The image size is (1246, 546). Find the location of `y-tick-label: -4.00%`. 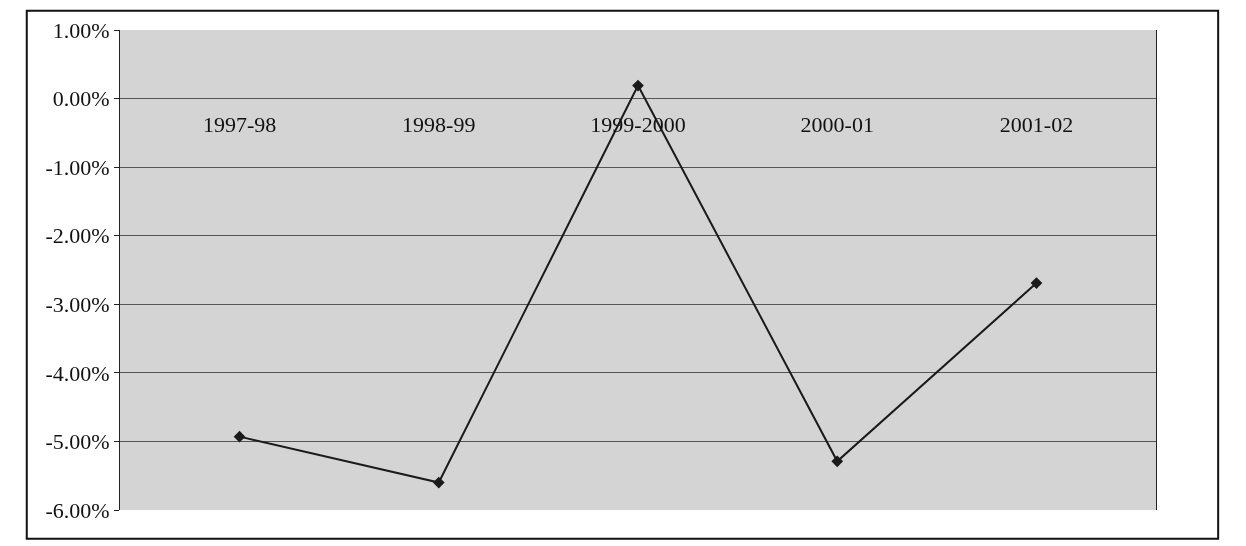

y-tick-label: -4.00% is located at coordinates (77, 373).